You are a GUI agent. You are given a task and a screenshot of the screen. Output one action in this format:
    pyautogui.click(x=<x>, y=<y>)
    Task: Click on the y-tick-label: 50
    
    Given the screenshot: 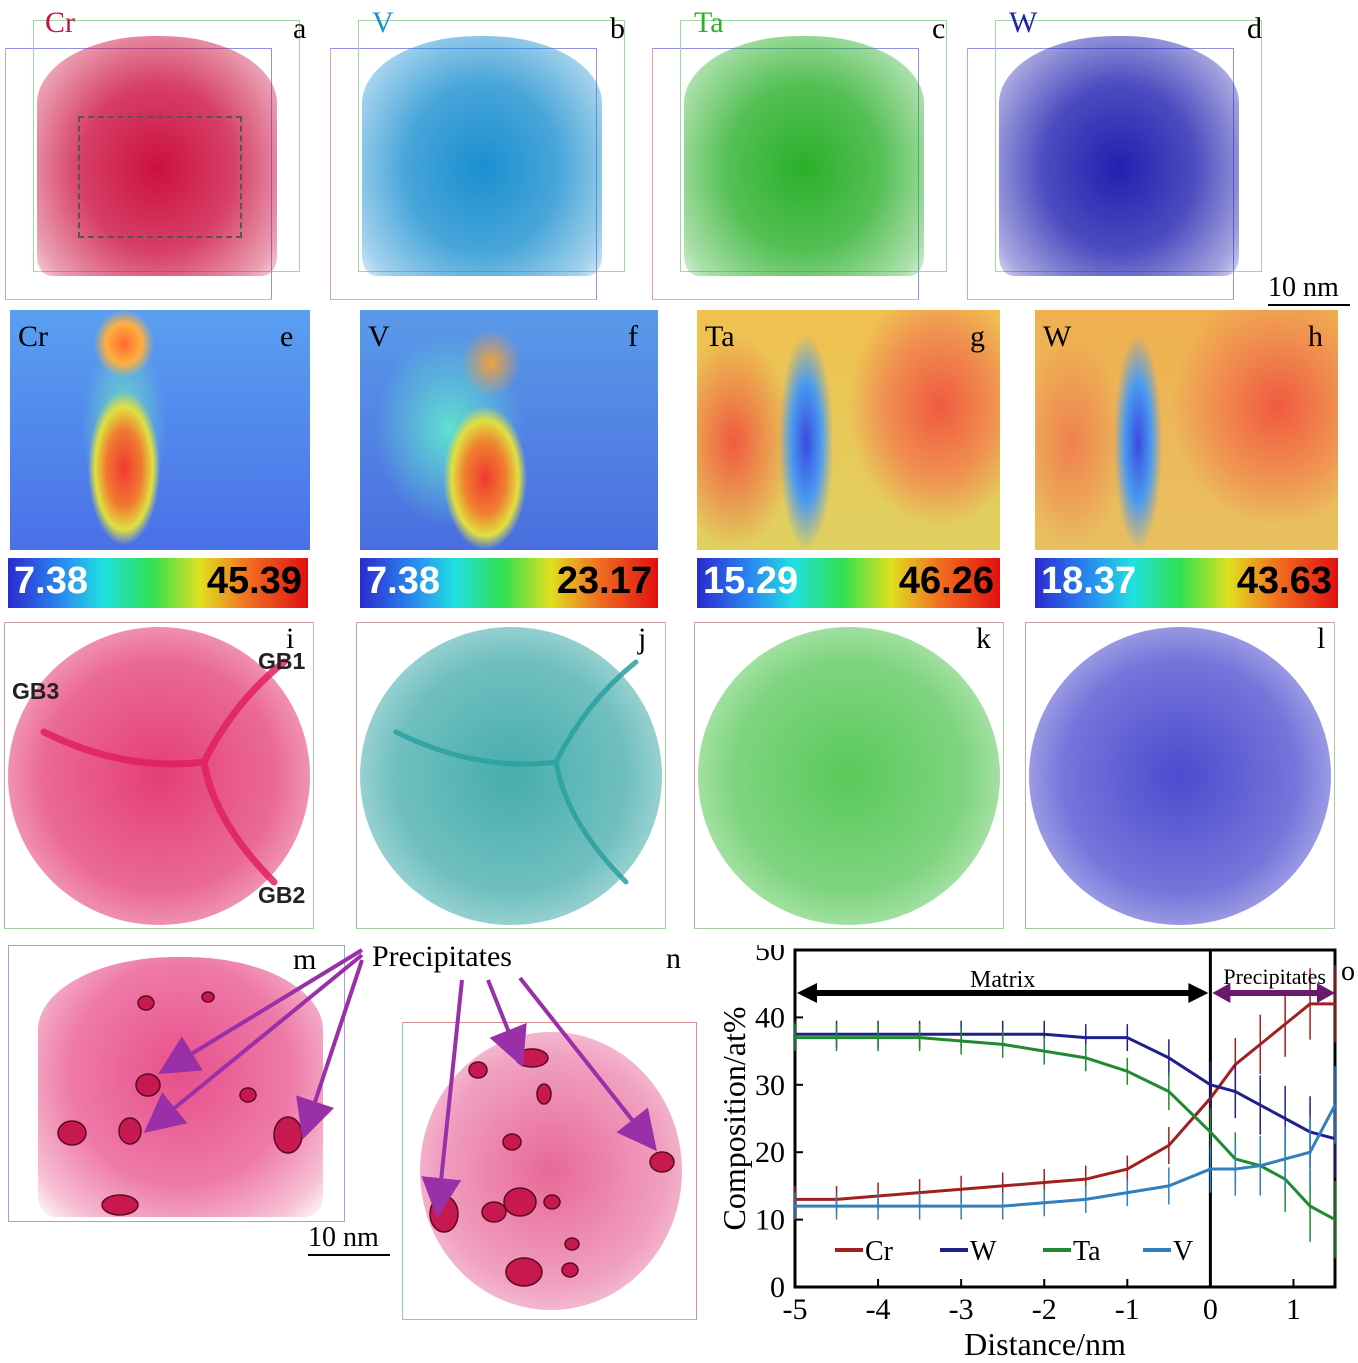 What is the action you would take?
    pyautogui.click(x=770, y=956)
    